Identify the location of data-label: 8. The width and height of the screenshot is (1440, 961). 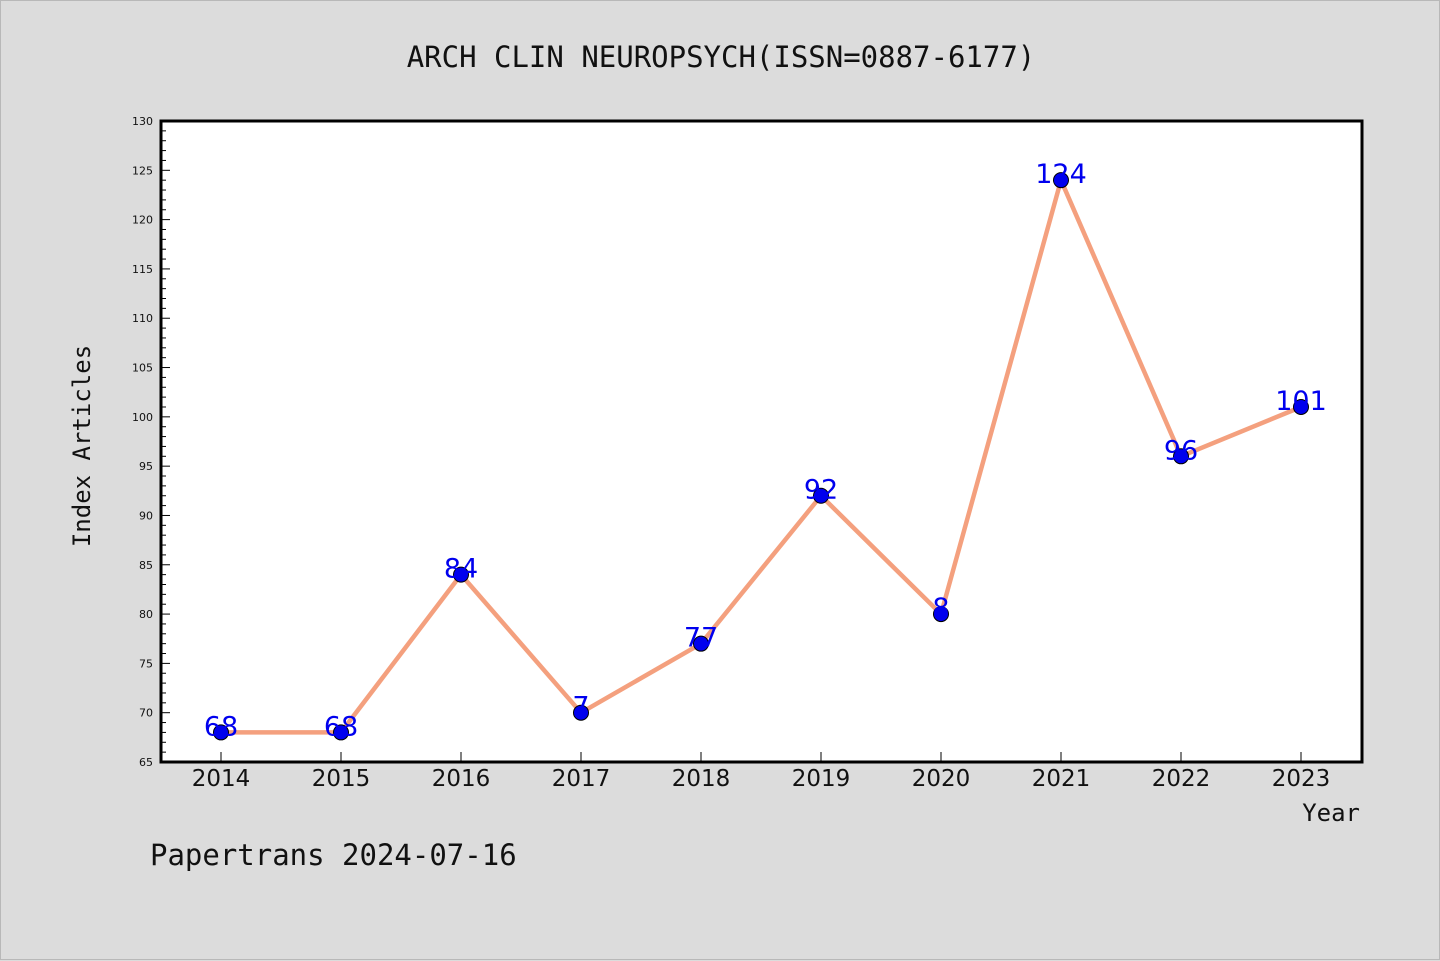
(940, 608).